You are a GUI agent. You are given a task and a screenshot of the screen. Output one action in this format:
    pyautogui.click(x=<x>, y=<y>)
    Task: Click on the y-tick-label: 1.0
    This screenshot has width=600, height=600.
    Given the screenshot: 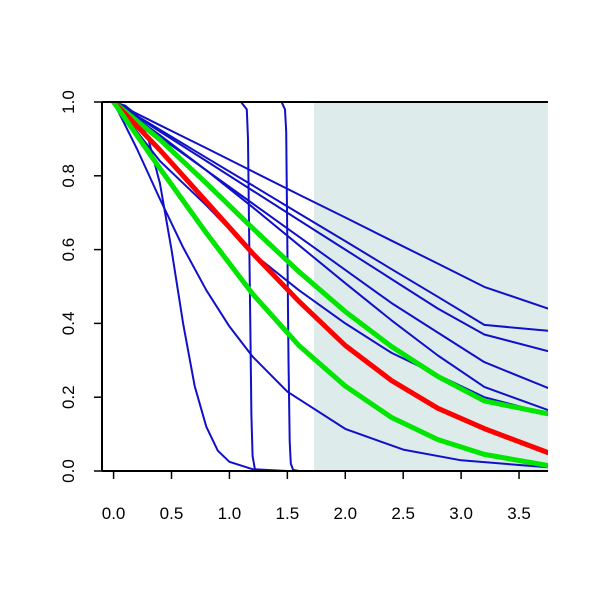 What is the action you would take?
    pyautogui.click(x=68, y=102)
    